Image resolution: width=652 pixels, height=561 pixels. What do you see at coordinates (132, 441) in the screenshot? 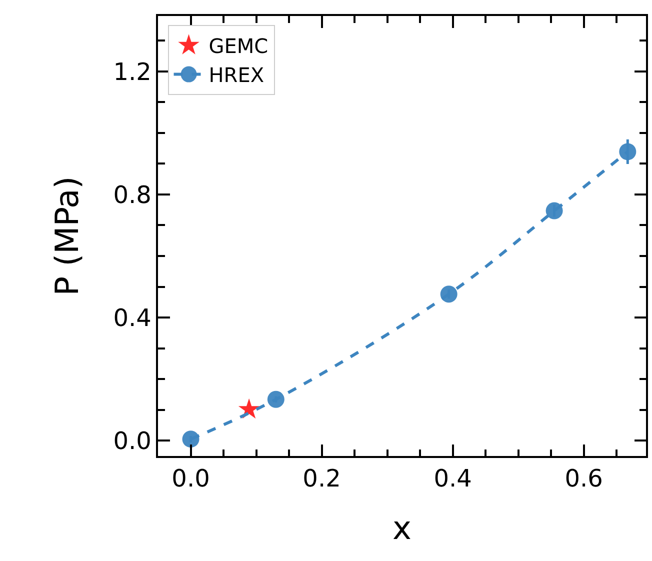
I see `y-tick-label: 0.0` at bounding box center [132, 441].